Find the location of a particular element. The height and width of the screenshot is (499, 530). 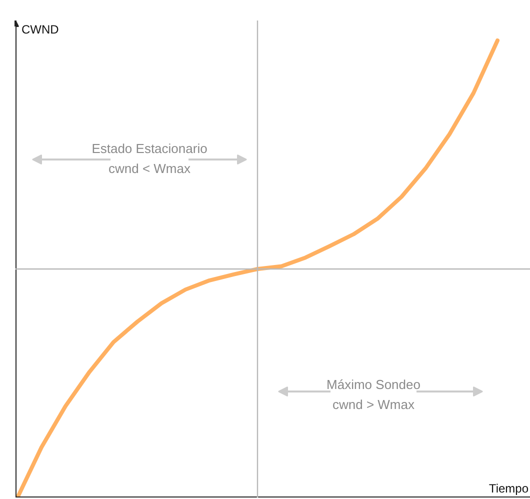

annotation: Estado Estacionario cwnd < Wmax is located at coordinates (150, 158).